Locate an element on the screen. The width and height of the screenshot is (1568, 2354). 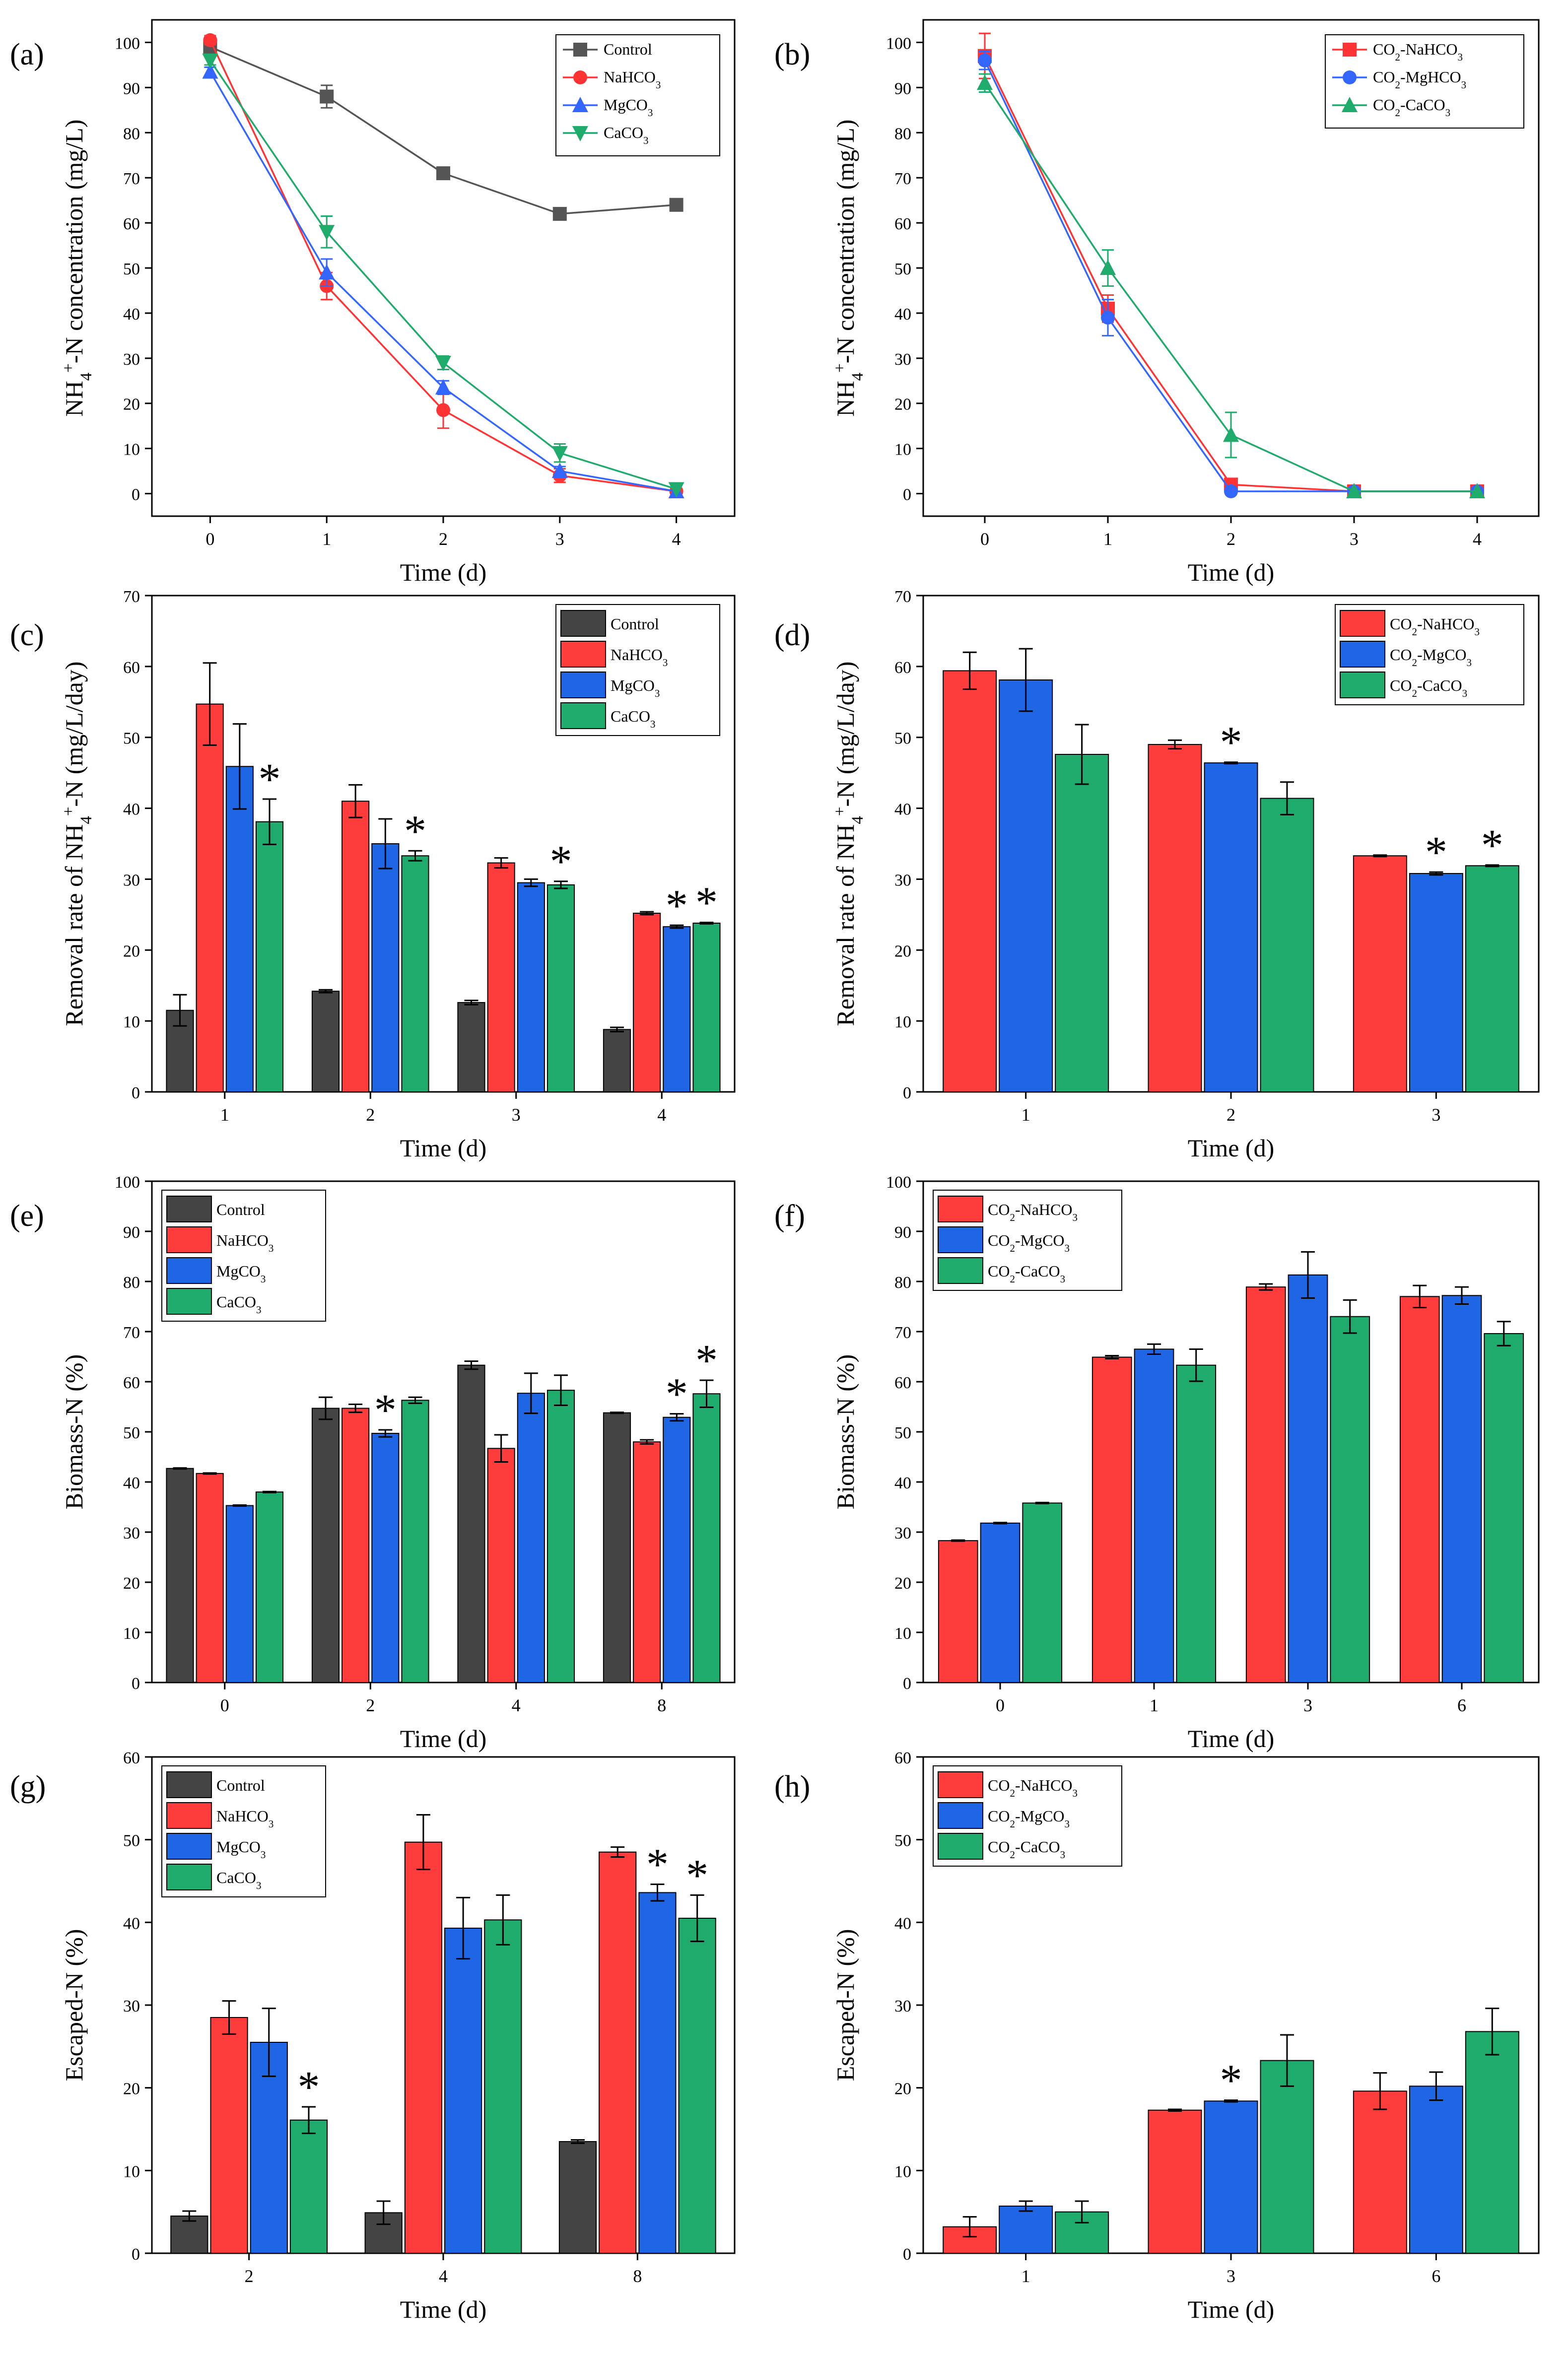
x-tick-label: 3 is located at coordinates (559, 539).